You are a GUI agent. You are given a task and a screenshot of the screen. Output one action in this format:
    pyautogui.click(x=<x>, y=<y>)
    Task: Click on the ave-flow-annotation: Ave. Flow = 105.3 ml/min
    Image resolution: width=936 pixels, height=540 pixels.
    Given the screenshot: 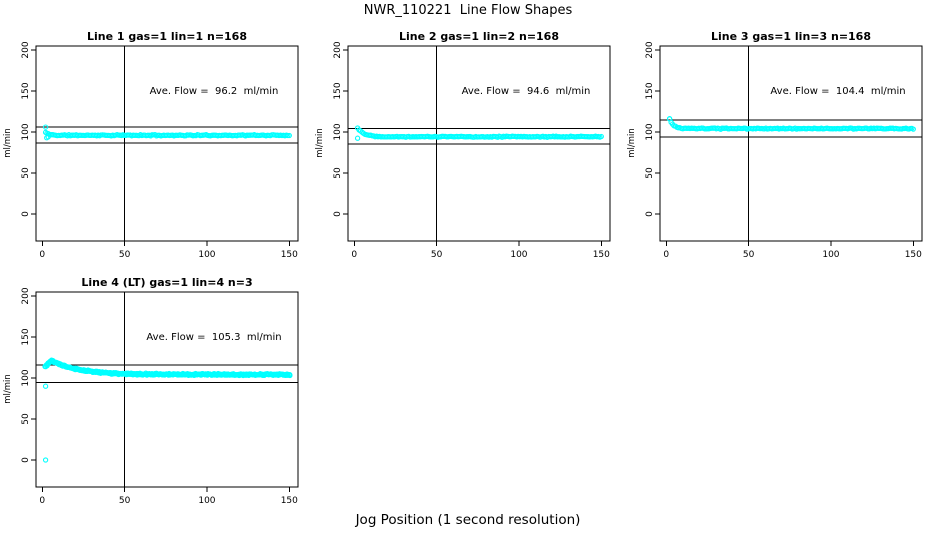 What is the action you would take?
    pyautogui.click(x=214, y=337)
    